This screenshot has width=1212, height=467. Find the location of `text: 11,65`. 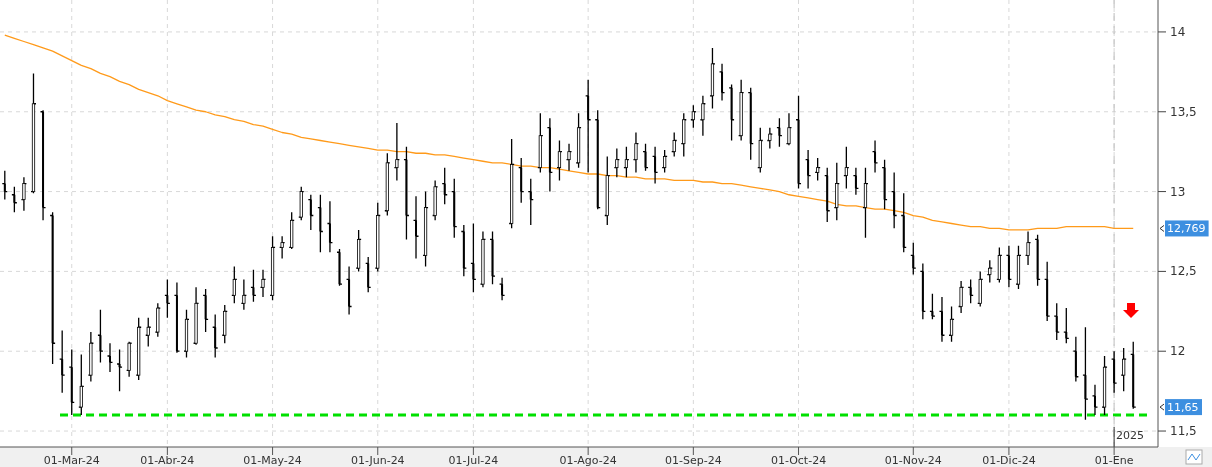

text: 11,65 is located at coordinates (1183, 408).